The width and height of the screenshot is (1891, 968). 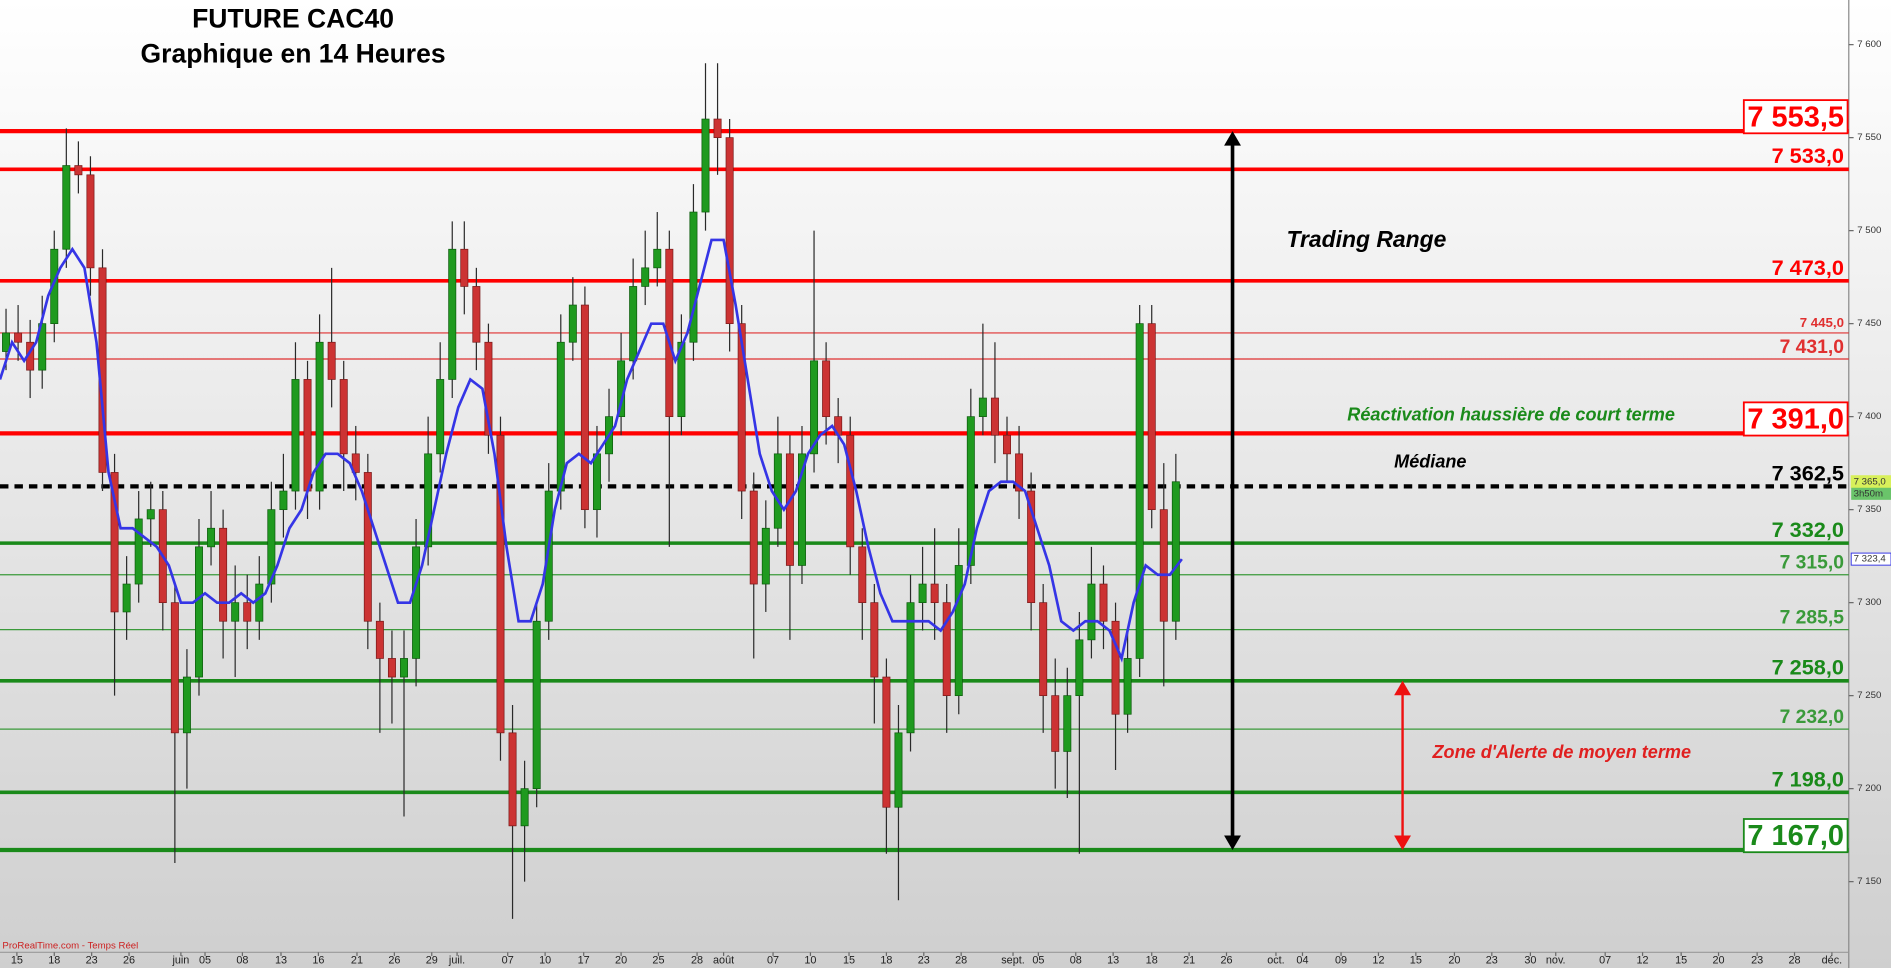 What do you see at coordinates (508, 961) in the screenshot?
I see `x-tick-label: 07` at bounding box center [508, 961].